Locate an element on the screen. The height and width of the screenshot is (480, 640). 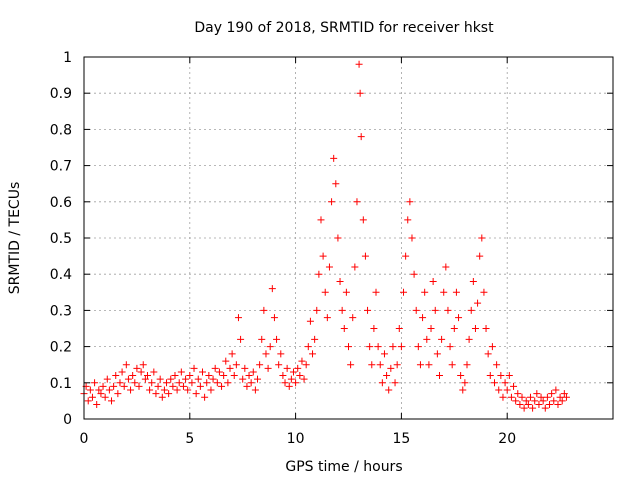
x-tick-label: 0 is located at coordinates (84, 439).